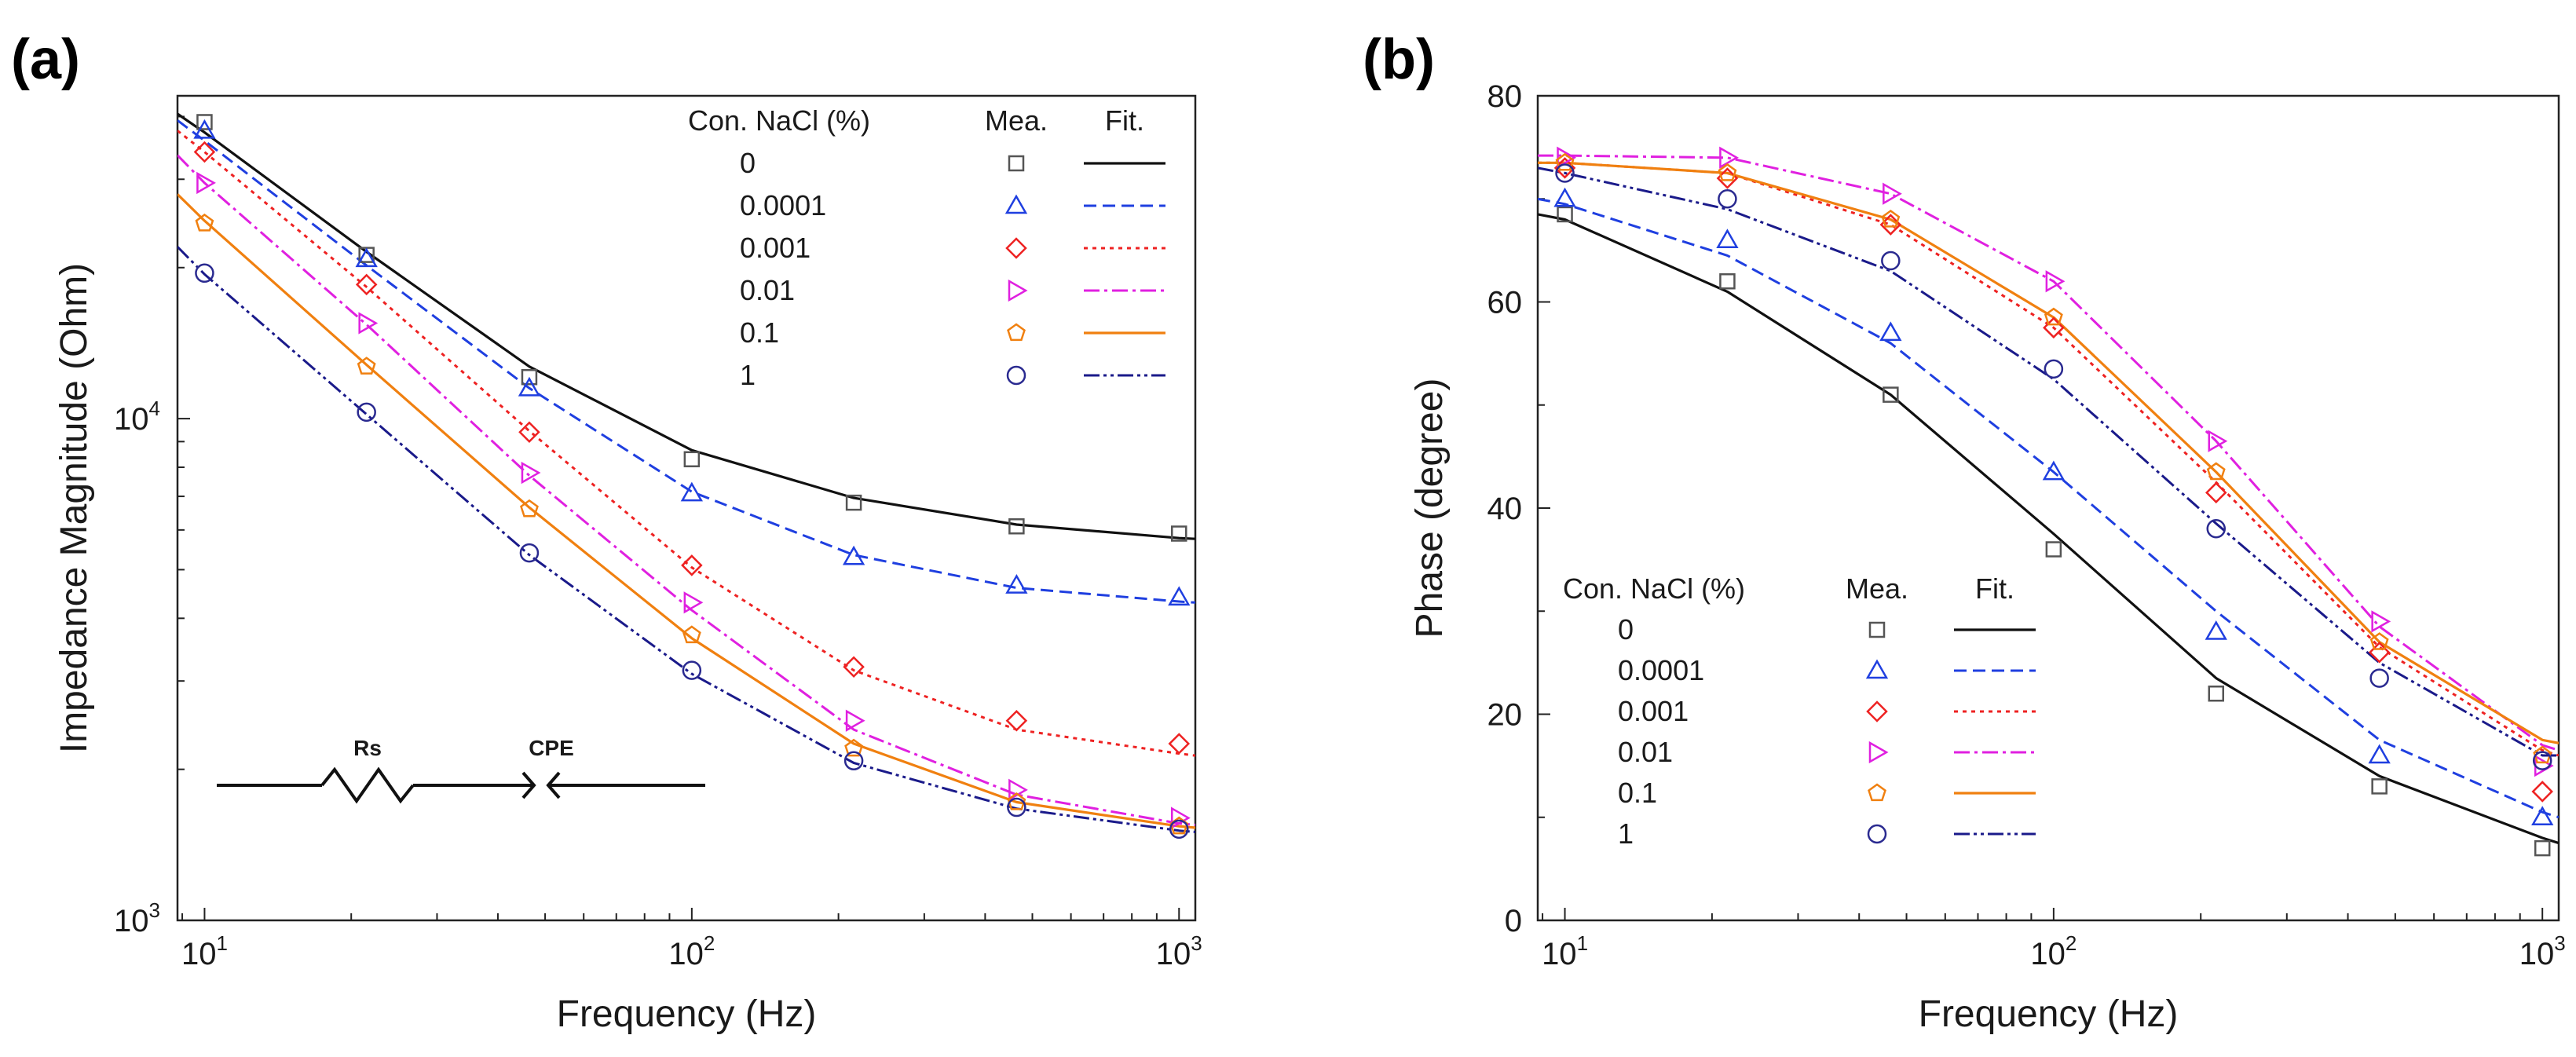  Describe the element at coordinates (74, 508) in the screenshot. I see `y-axis-title: Impedance Magnitude (Ohm)` at that location.